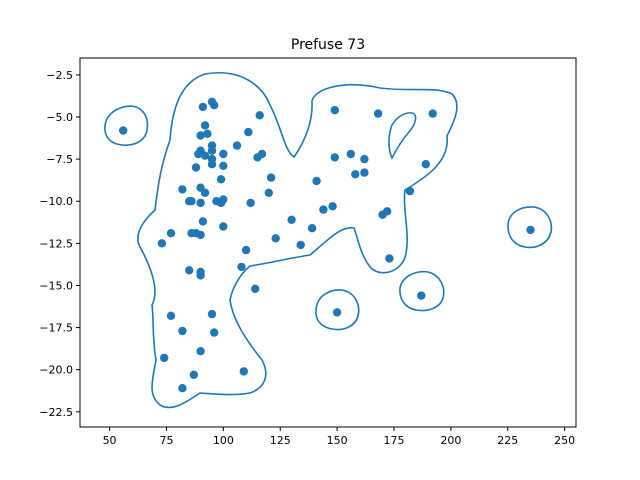 This screenshot has width=640, height=480. I want to click on y-tick-label: −22.5, so click(56, 412).